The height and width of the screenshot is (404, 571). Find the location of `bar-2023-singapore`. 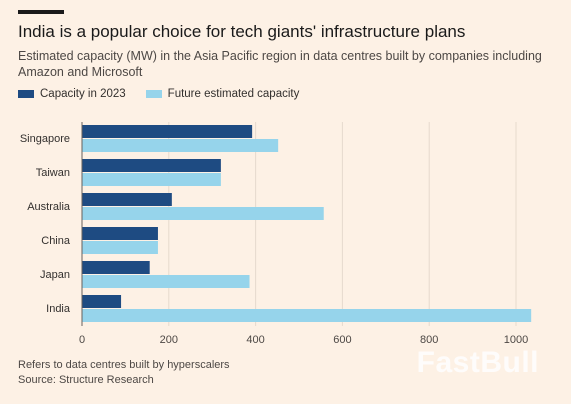

bar-2023-singapore is located at coordinates (167, 131).